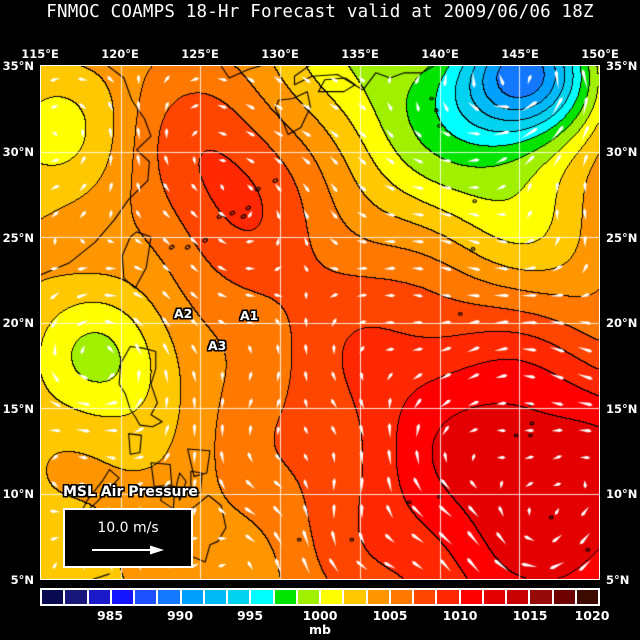  What do you see at coordinates (618, 580) in the screenshot?
I see `lat-tick-right-5n: 5°N` at bounding box center [618, 580].